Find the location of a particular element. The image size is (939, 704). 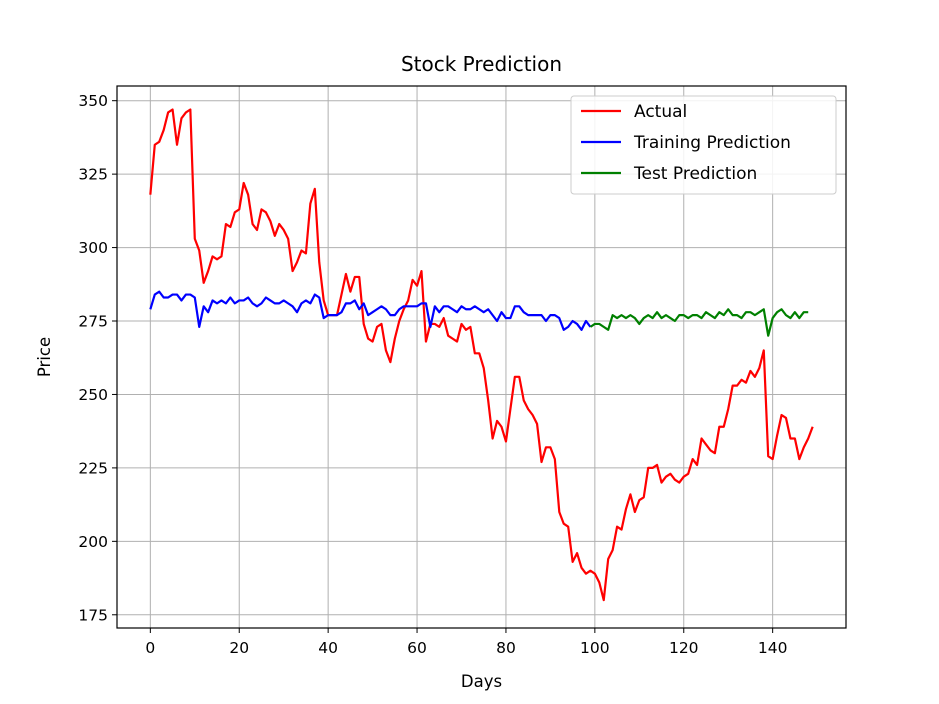

legend-box is located at coordinates (703, 145).